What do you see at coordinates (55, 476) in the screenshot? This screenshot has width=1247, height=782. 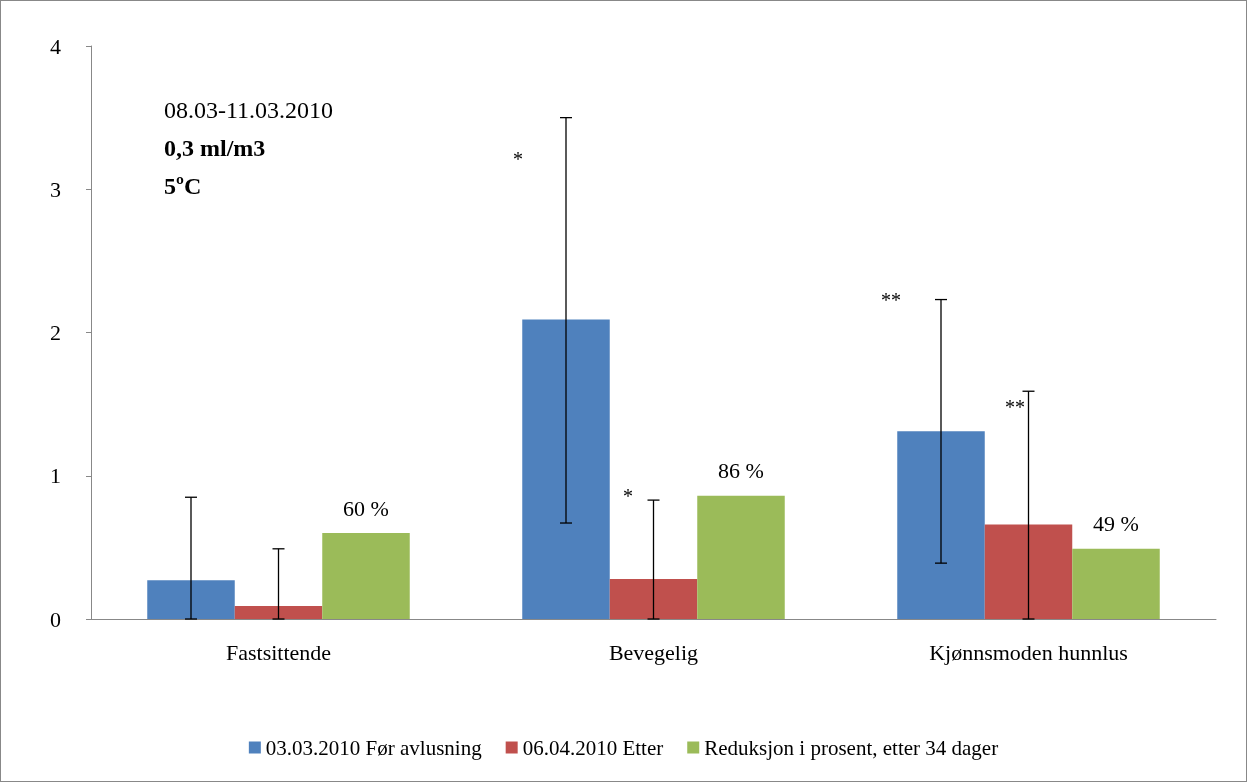 I see `y-tick-label: 1` at bounding box center [55, 476].